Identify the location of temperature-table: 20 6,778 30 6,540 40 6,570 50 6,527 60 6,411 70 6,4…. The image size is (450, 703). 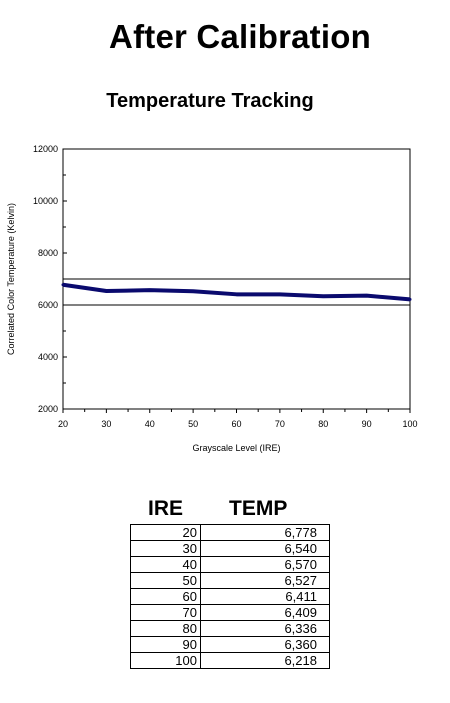
(230, 596).